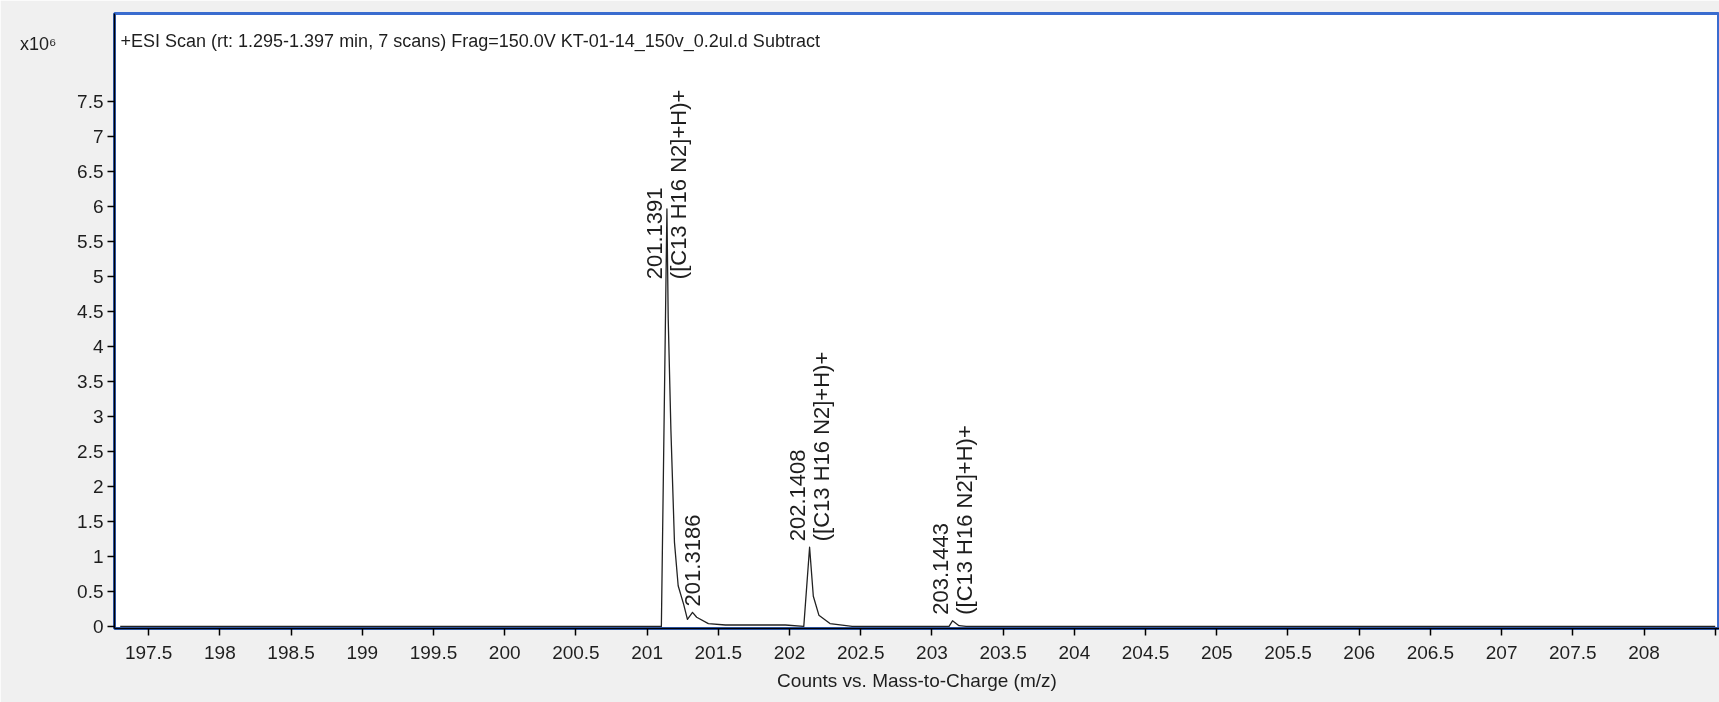  Describe the element at coordinates (433, 652) in the screenshot. I see `x-tick-label: 199.5` at that location.